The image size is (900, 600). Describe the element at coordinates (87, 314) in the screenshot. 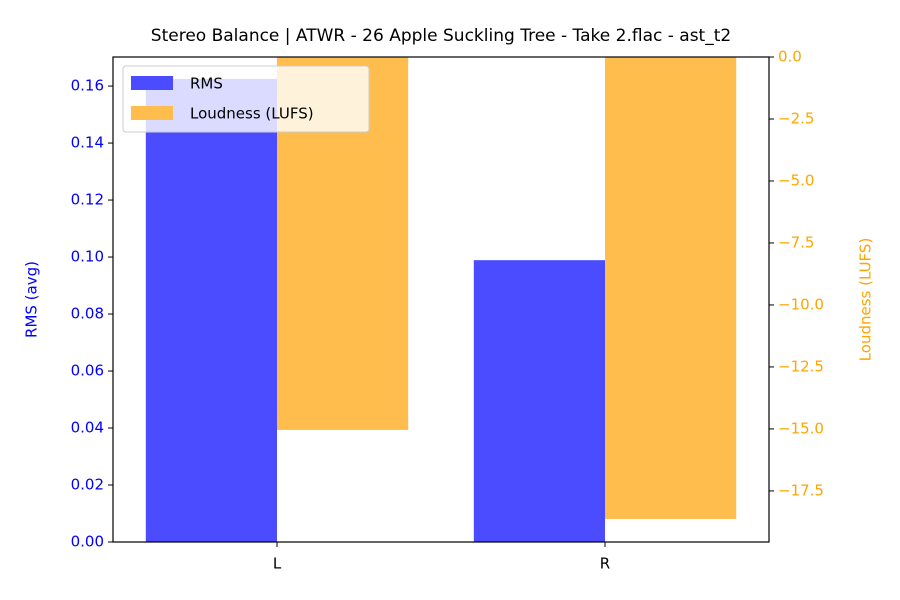

I see `y-tick-label: 0.08` at that location.